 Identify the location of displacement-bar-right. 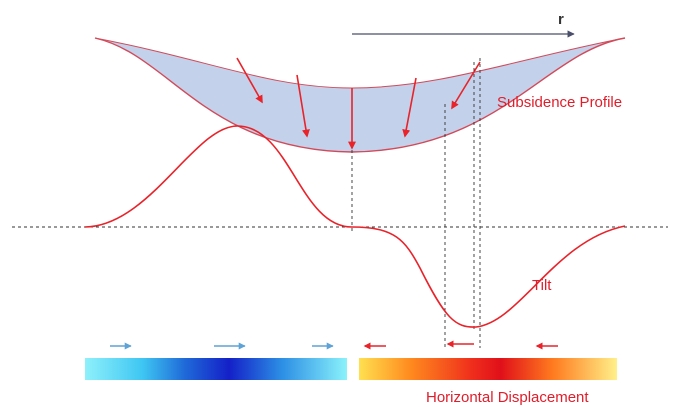
(488, 369).